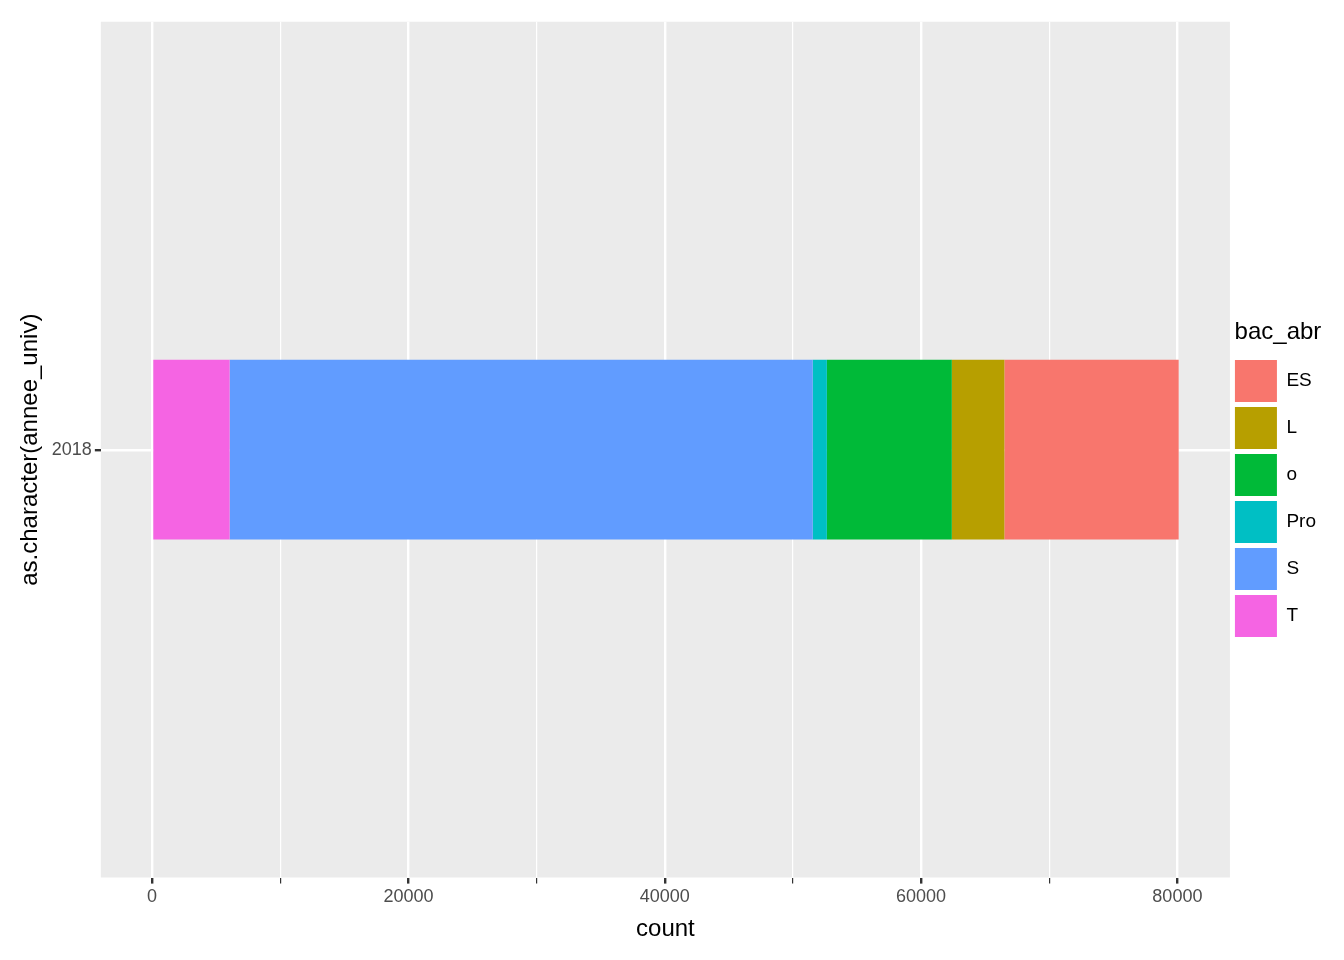 This screenshot has height=960, width=1344. What do you see at coordinates (1301, 521) in the screenshot?
I see `legend-label: Pro` at bounding box center [1301, 521].